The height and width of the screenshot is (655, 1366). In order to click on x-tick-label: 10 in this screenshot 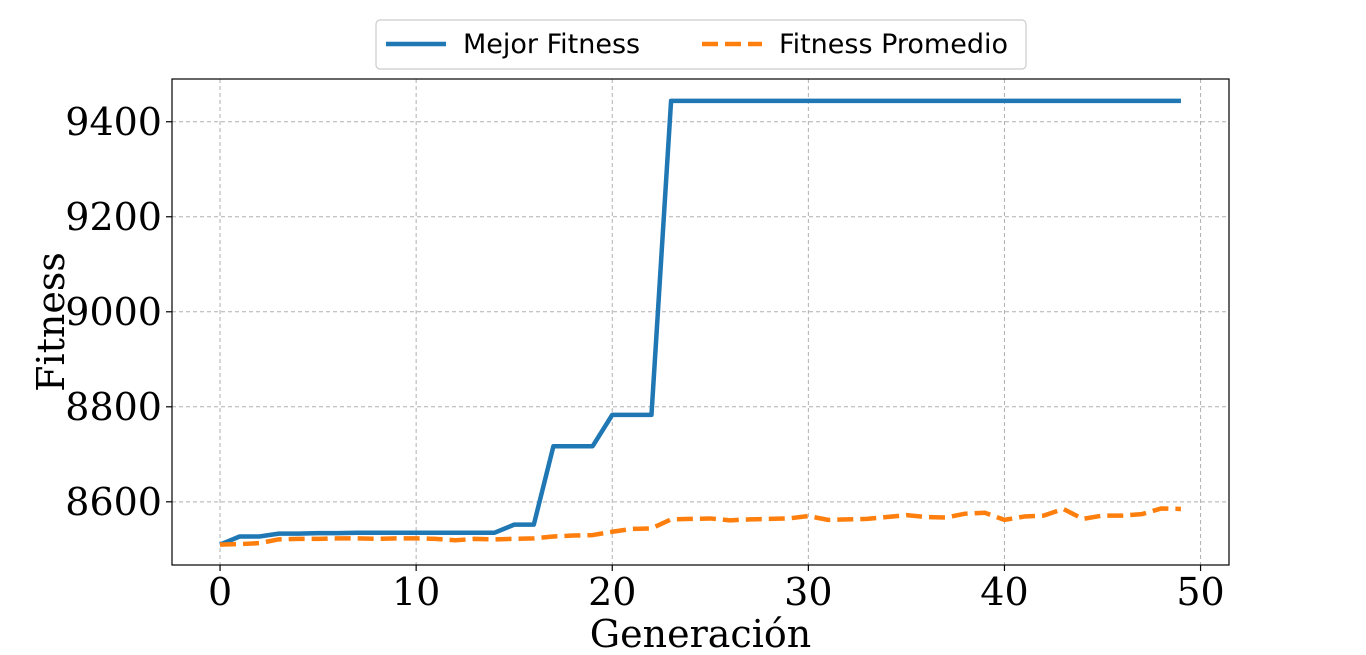, I will do `click(416, 592)`.